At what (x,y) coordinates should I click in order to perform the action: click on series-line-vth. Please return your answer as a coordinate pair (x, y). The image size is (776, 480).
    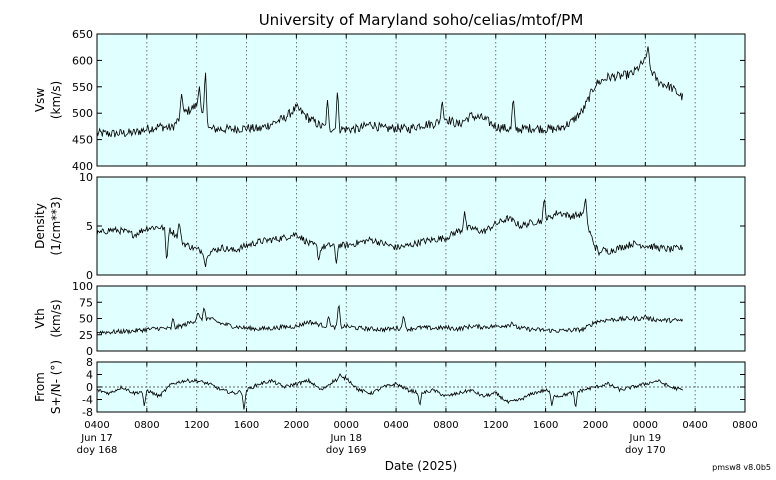
    Looking at the image, I should click on (390, 320).